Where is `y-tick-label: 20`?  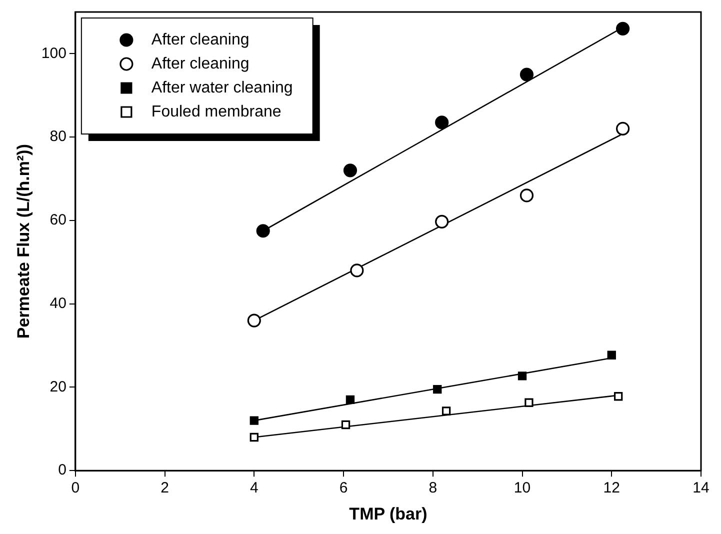 y-tick-label: 20 is located at coordinates (58, 387).